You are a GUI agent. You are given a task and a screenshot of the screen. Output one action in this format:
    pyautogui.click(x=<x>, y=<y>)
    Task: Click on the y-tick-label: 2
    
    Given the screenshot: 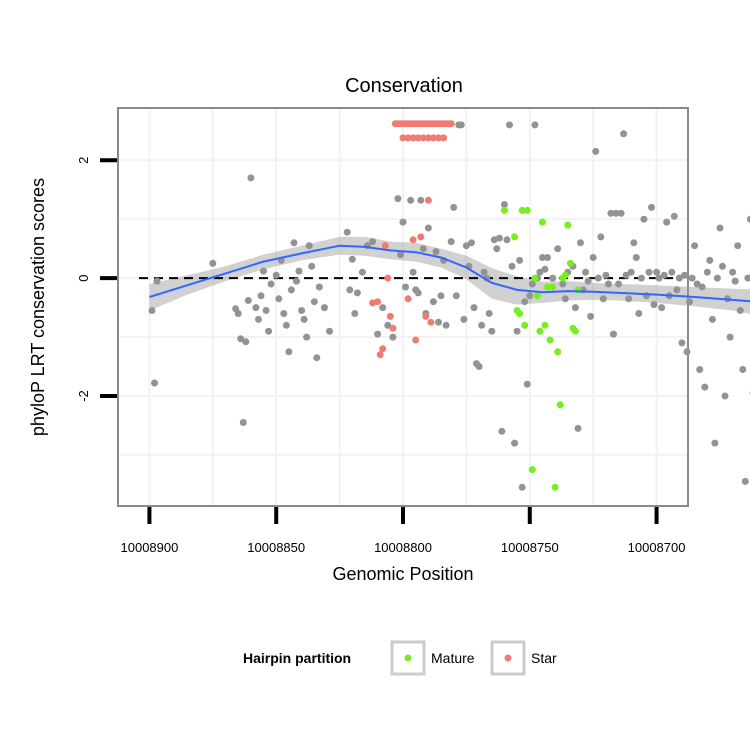 What is the action you would take?
    pyautogui.click(x=83, y=160)
    